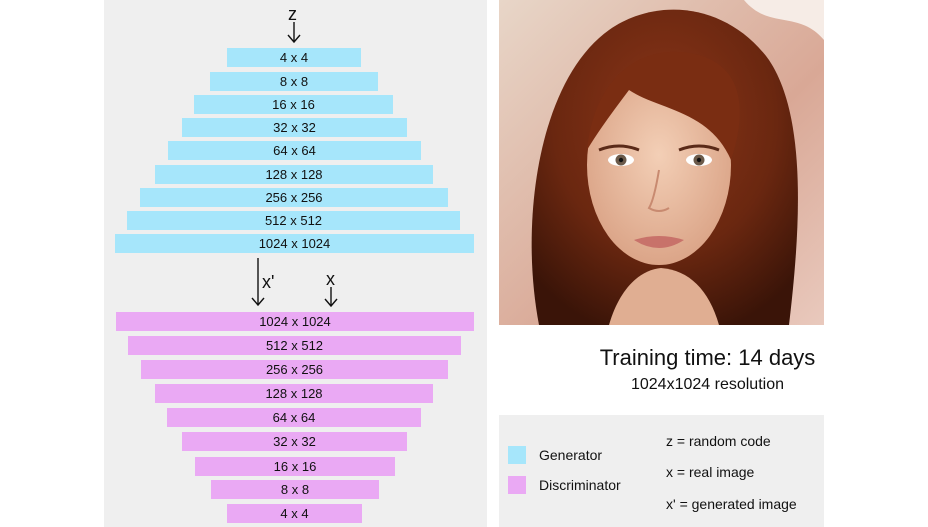 This screenshot has width=928, height=527. Describe the element at coordinates (294, 513) in the screenshot. I see `discriminator-layer-4: 4 x 4` at that location.